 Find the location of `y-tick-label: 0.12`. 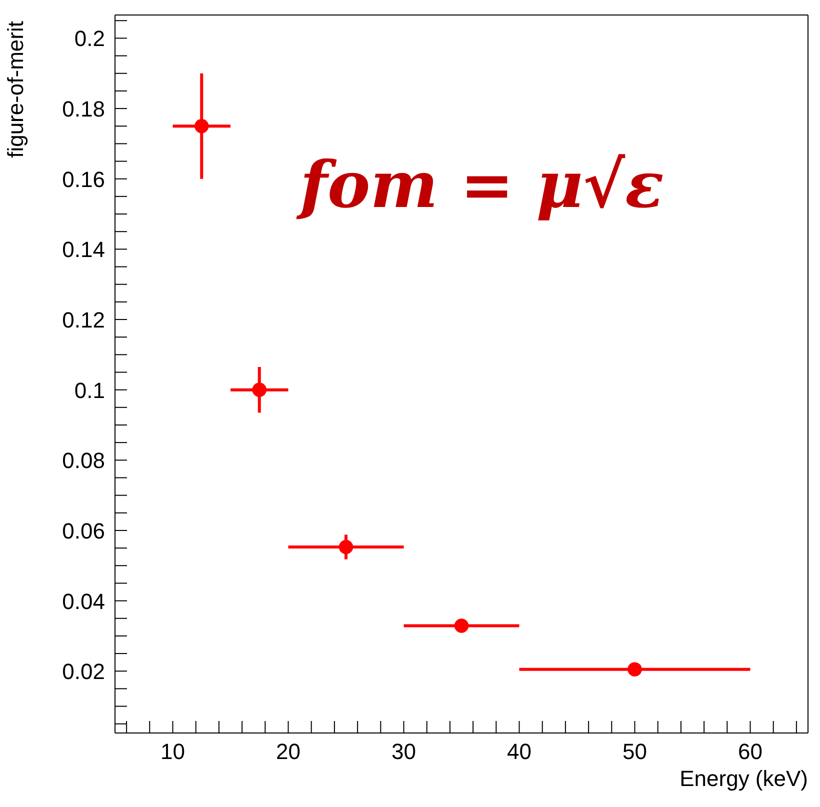

y-tick-label: 0.12 is located at coordinates (83, 320).